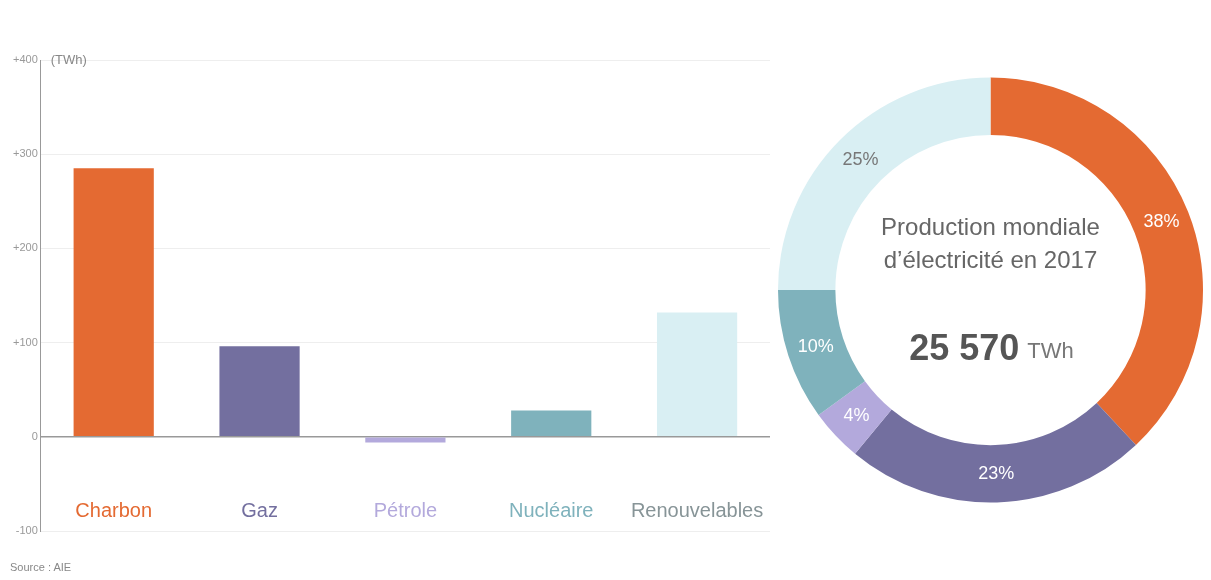 Image resolution: width=1211 pixels, height=580 pixels. Describe the element at coordinates (996, 472) in the screenshot. I see `data-label: 23%` at that location.